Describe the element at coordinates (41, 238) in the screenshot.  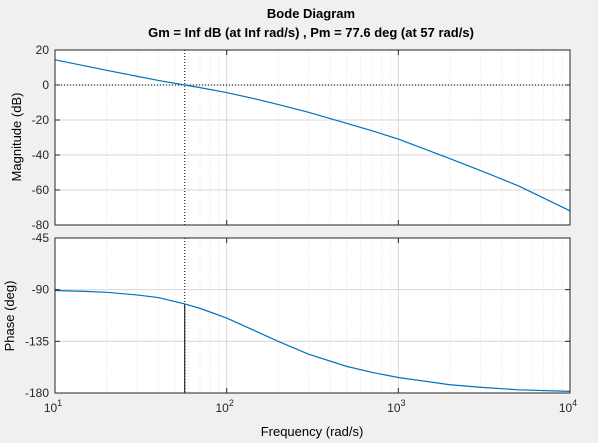
I see `y-tick-label: -45` at that location.